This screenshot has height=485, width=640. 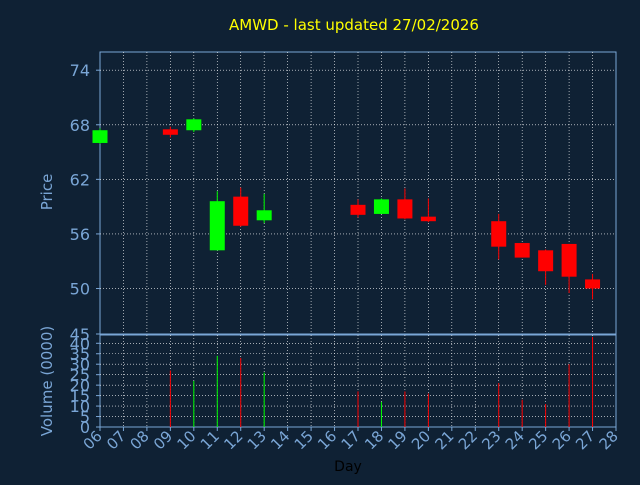 What do you see at coordinates (80, 70) in the screenshot?
I see `price-tick-label: 74` at bounding box center [80, 70].